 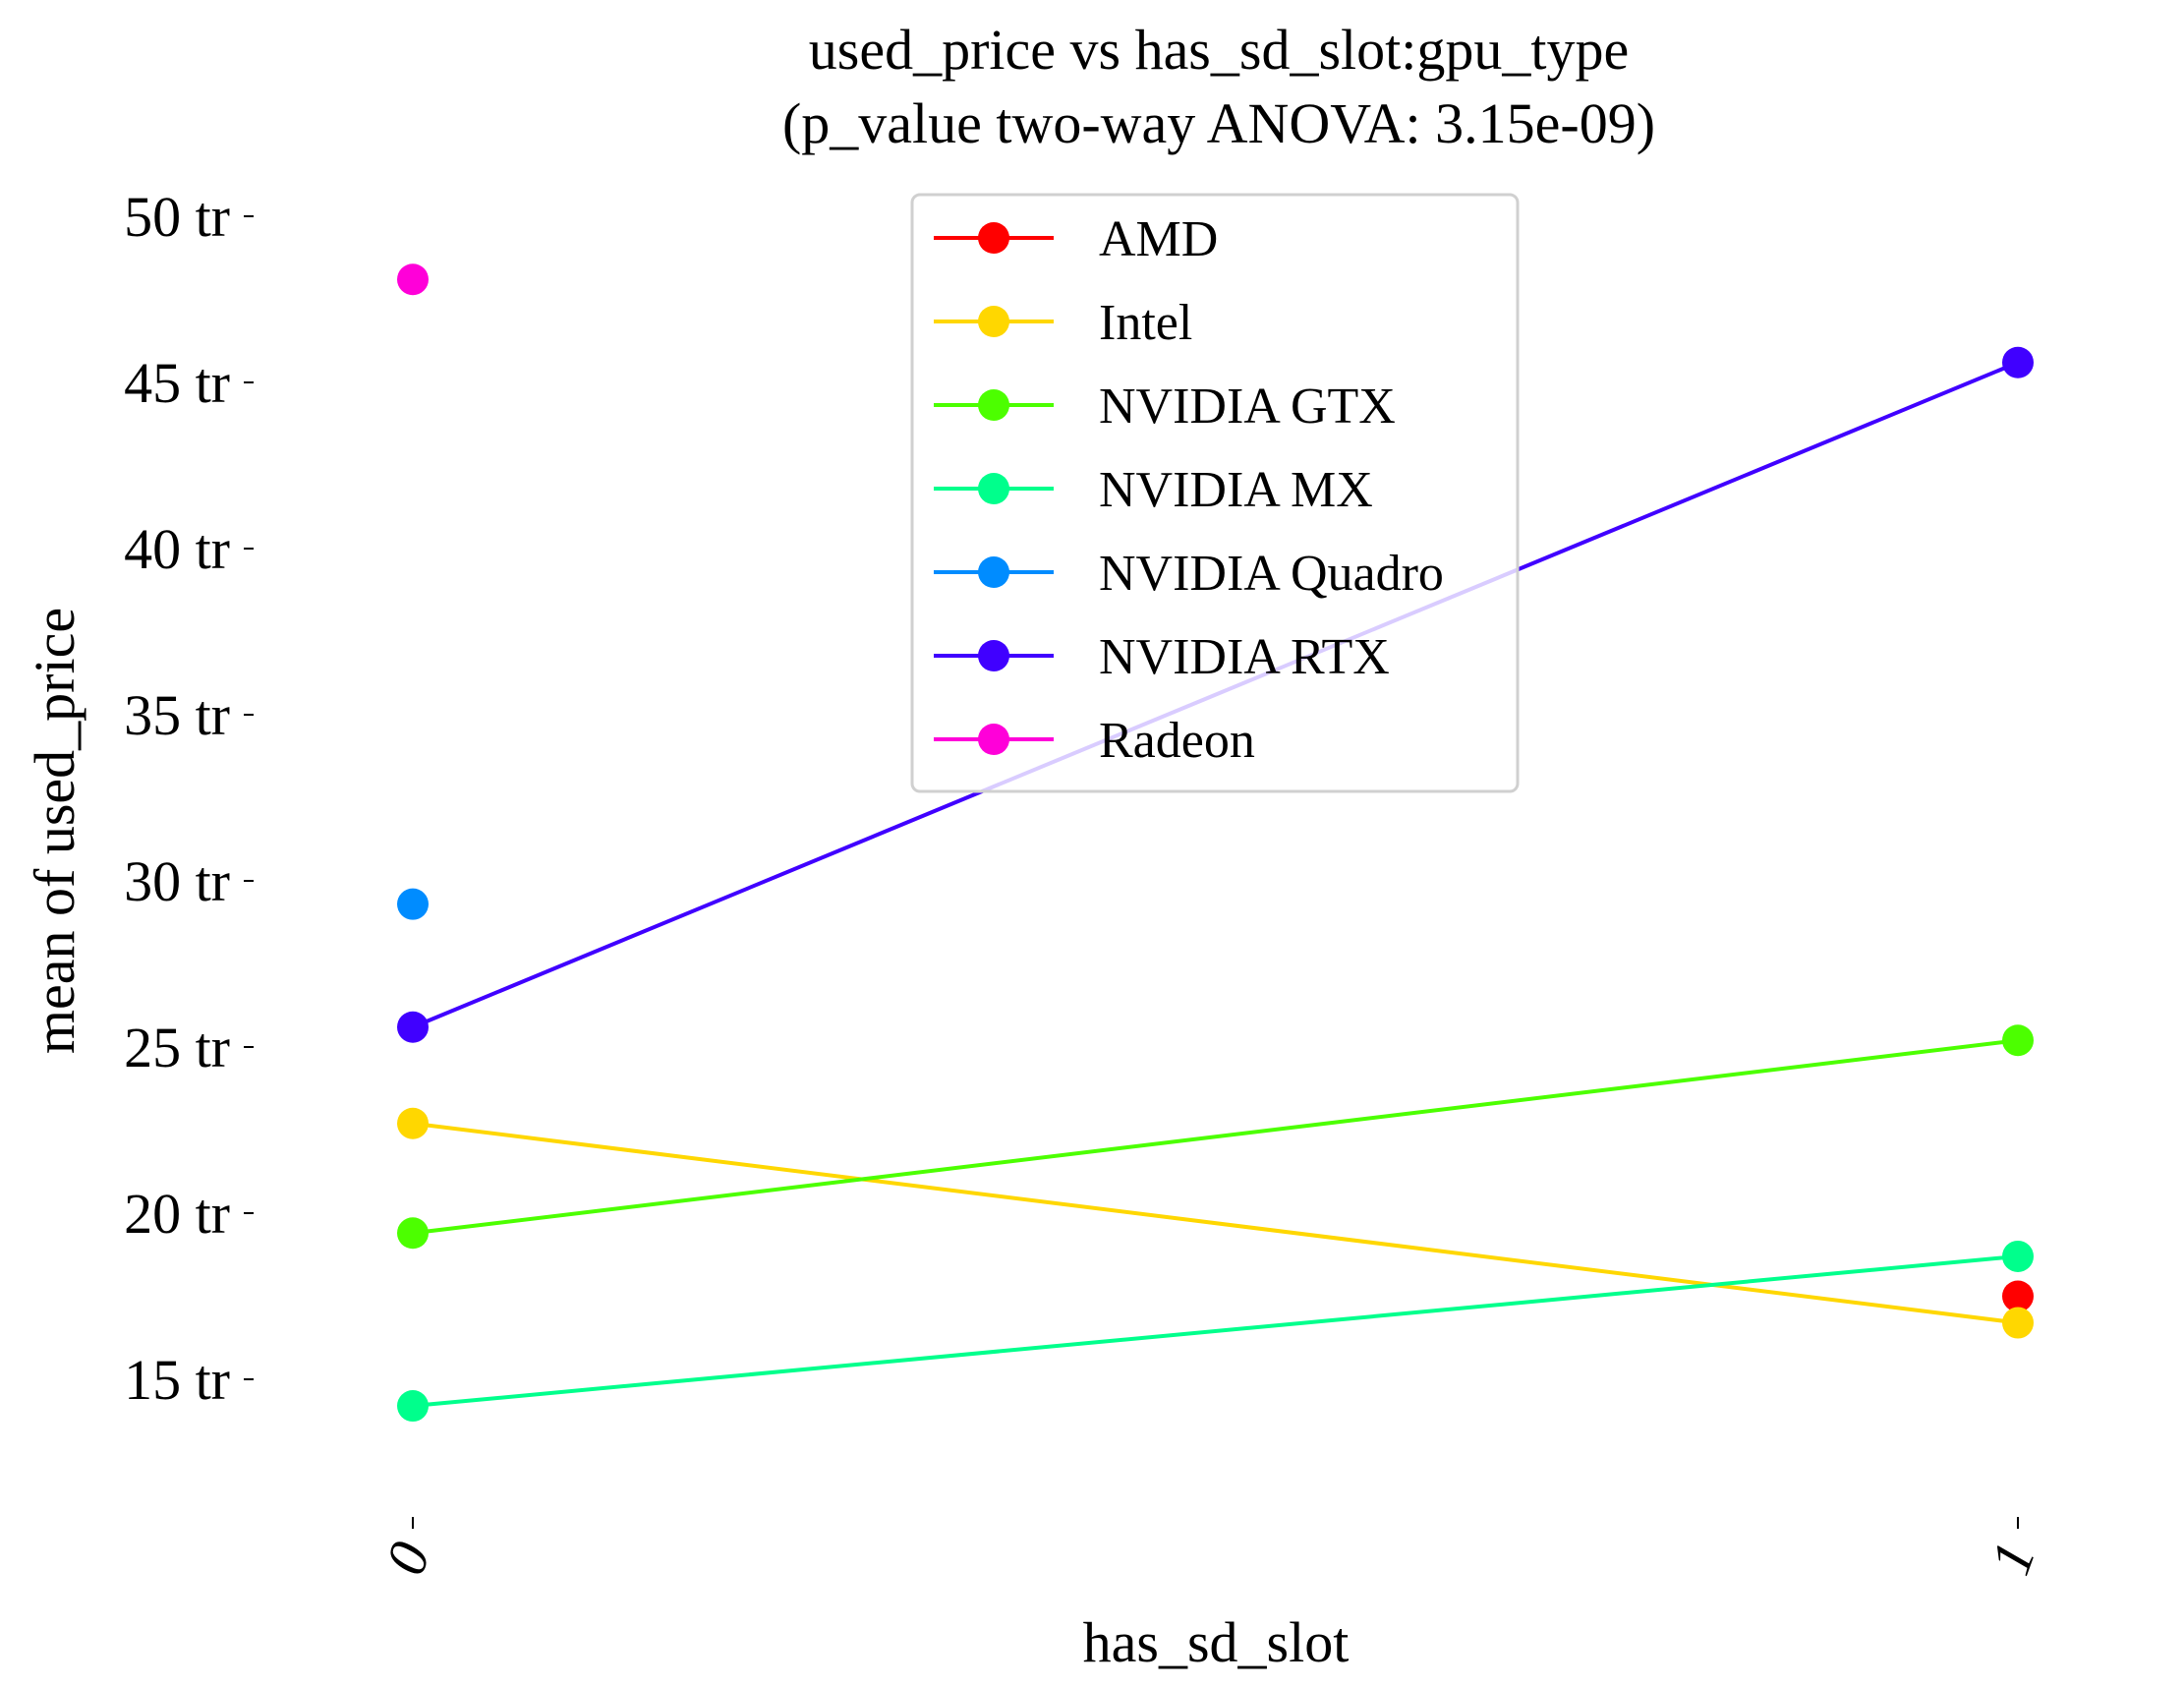 What do you see at coordinates (177, 1380) in the screenshot?
I see `y-tick-label: 15 tr` at bounding box center [177, 1380].